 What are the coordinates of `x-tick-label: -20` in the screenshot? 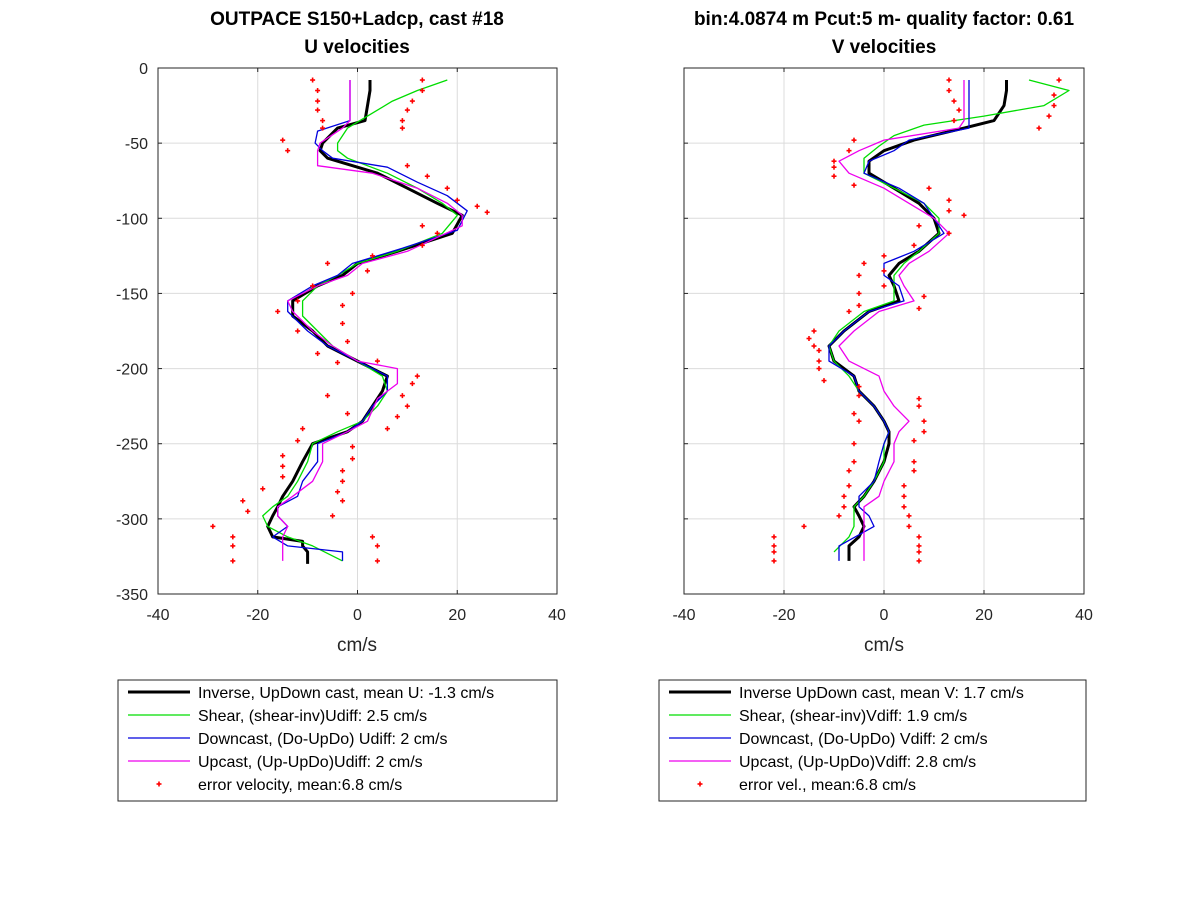 It's located at (257, 615).